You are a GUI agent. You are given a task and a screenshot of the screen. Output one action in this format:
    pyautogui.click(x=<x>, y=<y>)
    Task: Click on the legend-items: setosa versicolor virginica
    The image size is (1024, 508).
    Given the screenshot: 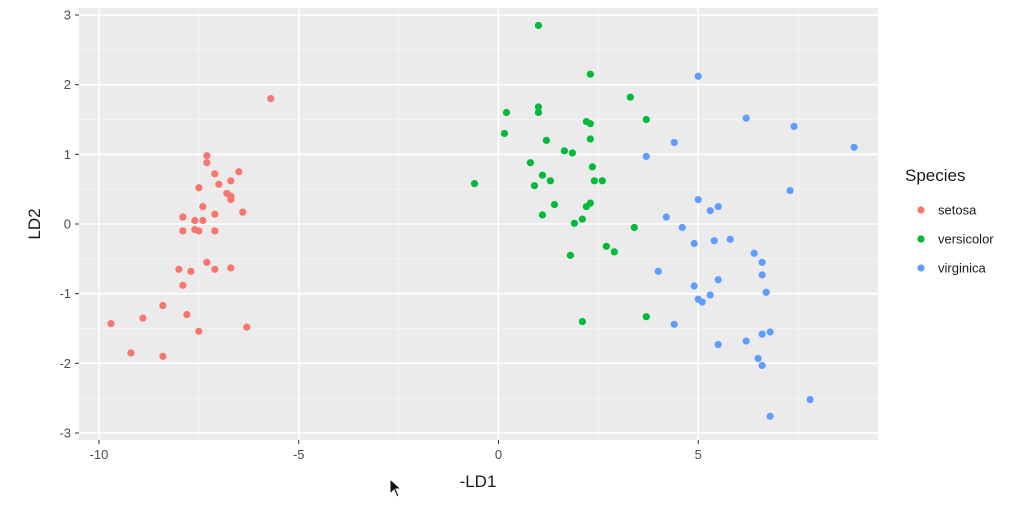 What is the action you would take?
    pyautogui.click(x=955, y=239)
    